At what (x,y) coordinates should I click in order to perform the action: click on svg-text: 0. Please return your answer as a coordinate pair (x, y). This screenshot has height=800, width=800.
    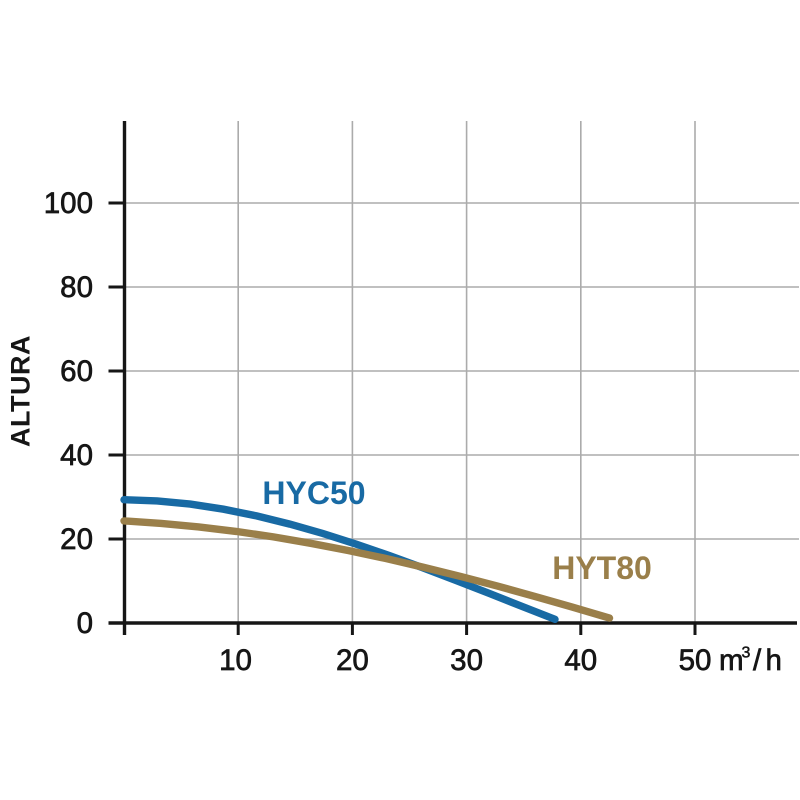
    Looking at the image, I should click on (85, 623).